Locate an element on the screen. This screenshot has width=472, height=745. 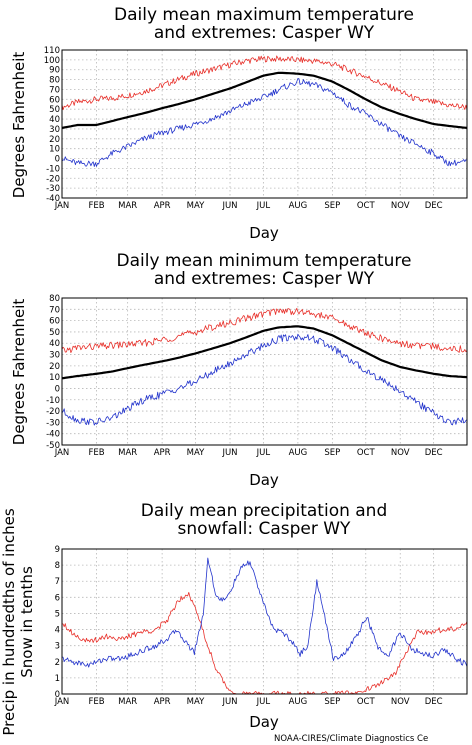
y-tick-label: 8 is located at coordinates (57, 566).